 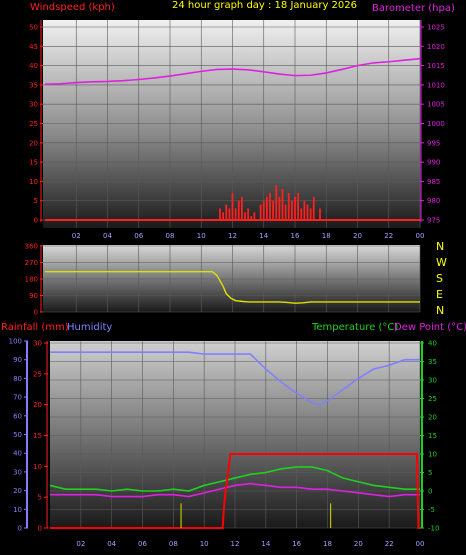 What do you see at coordinates (436, 85) in the screenshot?
I see `barometer-tick-label: 1010` at bounding box center [436, 85].